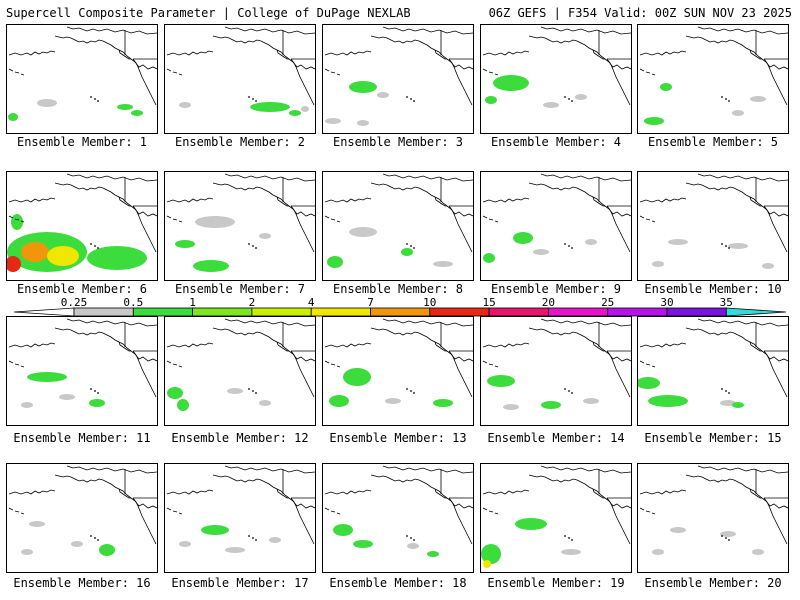  What do you see at coordinates (82, 438) in the screenshot?
I see `ensemble-member-label: Ensemble Member: 11` at bounding box center [82, 438].